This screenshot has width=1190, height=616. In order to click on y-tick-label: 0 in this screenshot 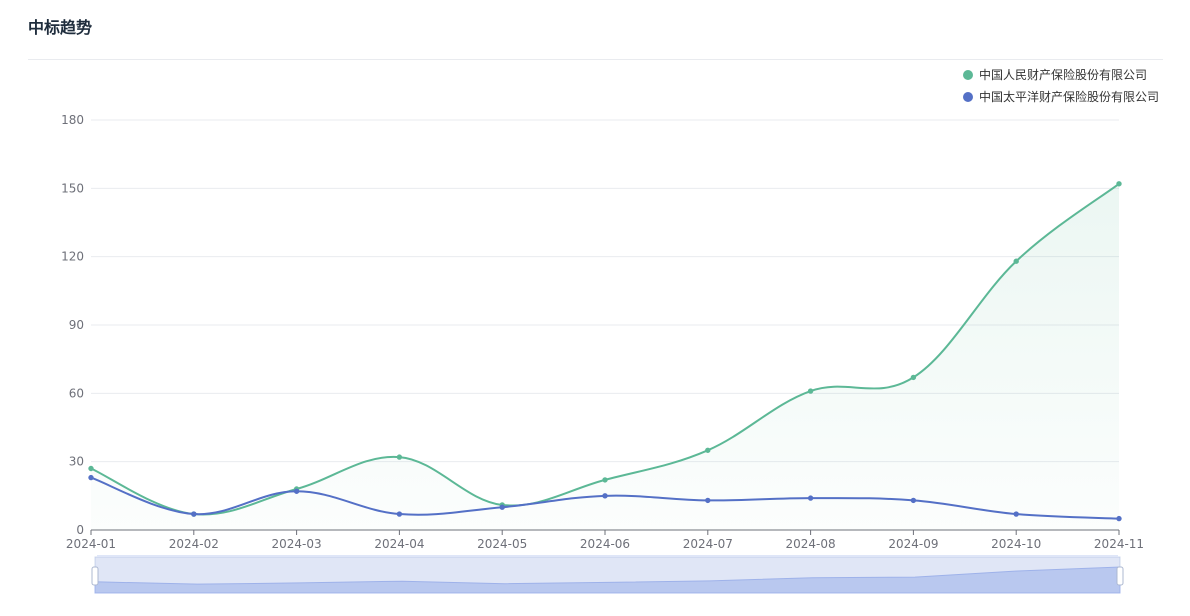, I will do `click(80, 530)`.